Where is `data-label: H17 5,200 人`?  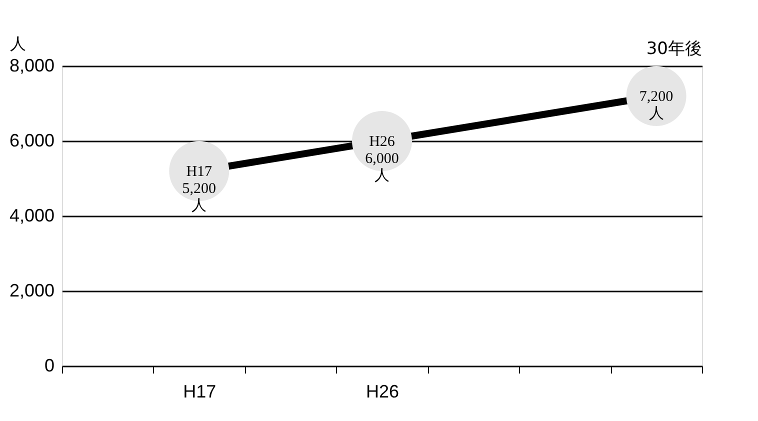
data-label: H17 5,200 人 is located at coordinates (199, 189).